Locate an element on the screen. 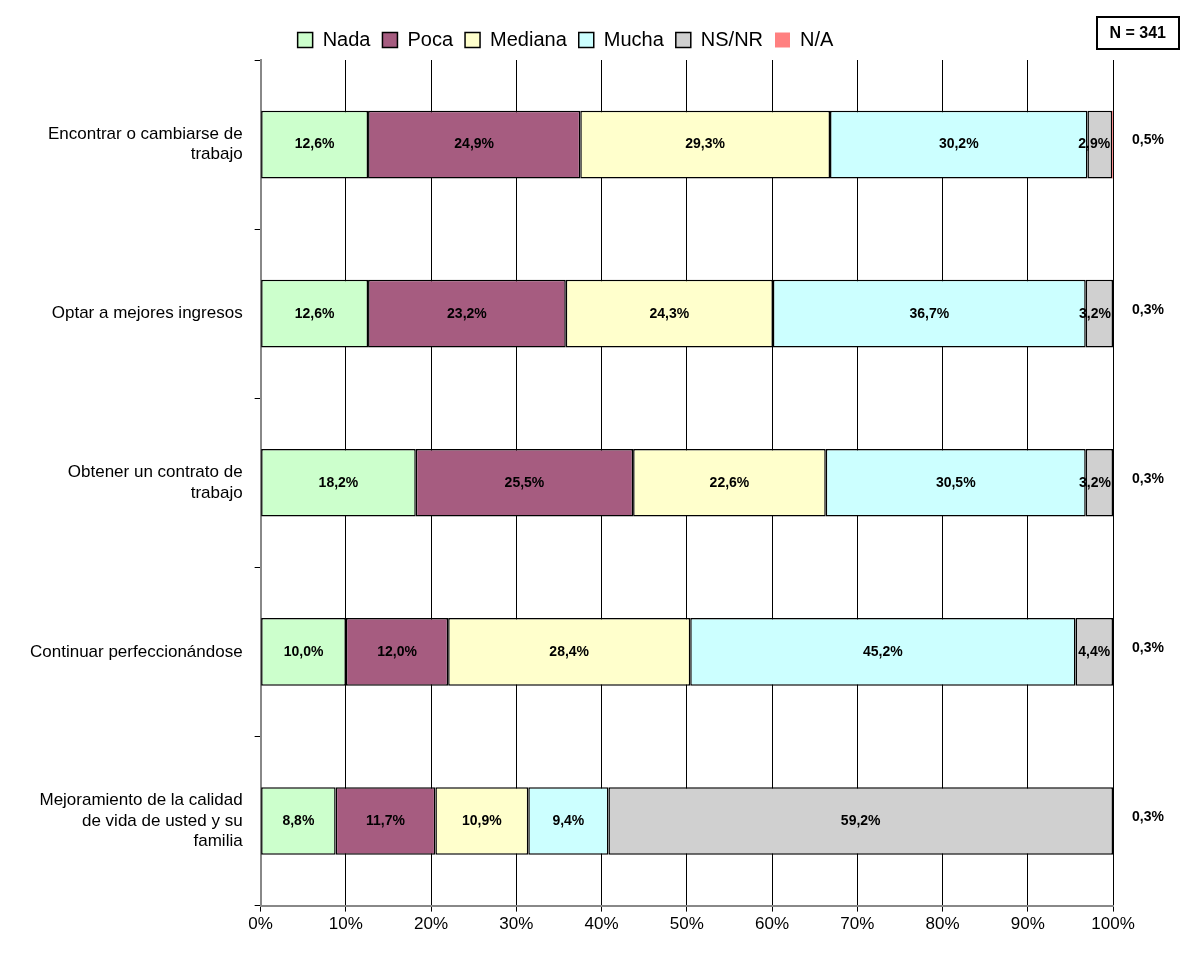 This screenshot has width=1199, height=959. data-label: 36,7% is located at coordinates (929, 312).